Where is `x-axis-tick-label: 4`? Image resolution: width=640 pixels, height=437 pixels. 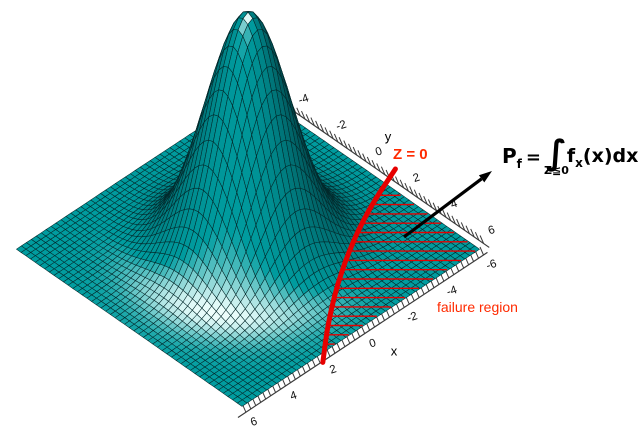 x-axis-tick-label: 4 is located at coordinates (294, 396).